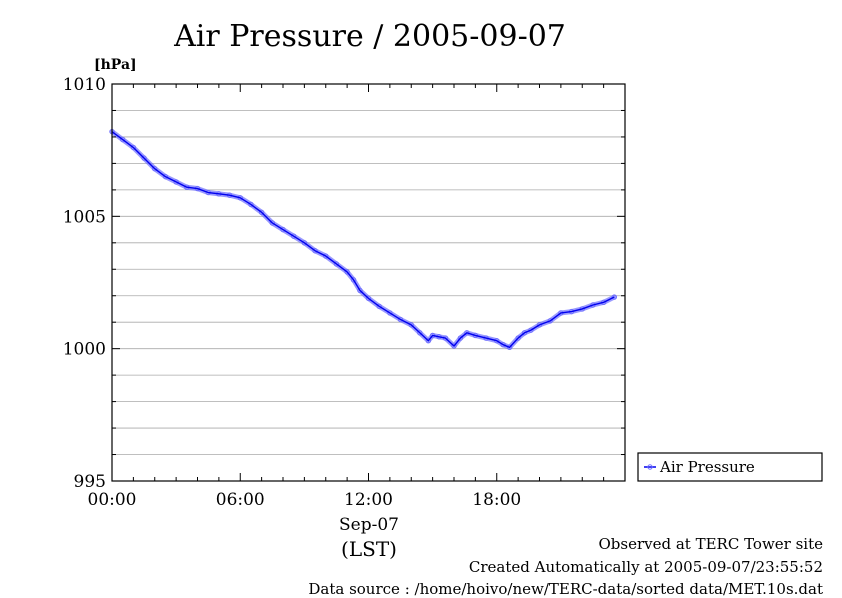  What do you see at coordinates (90, 482) in the screenshot?
I see `y-tick-label: 995` at bounding box center [90, 482].